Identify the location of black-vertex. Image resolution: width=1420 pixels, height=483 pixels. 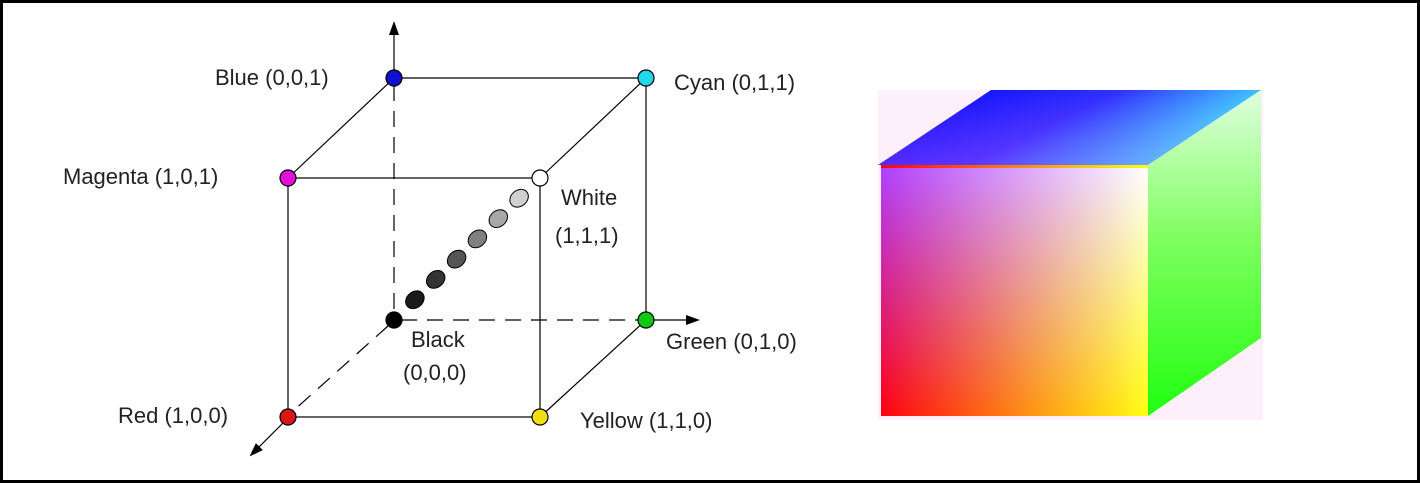
(394, 320).